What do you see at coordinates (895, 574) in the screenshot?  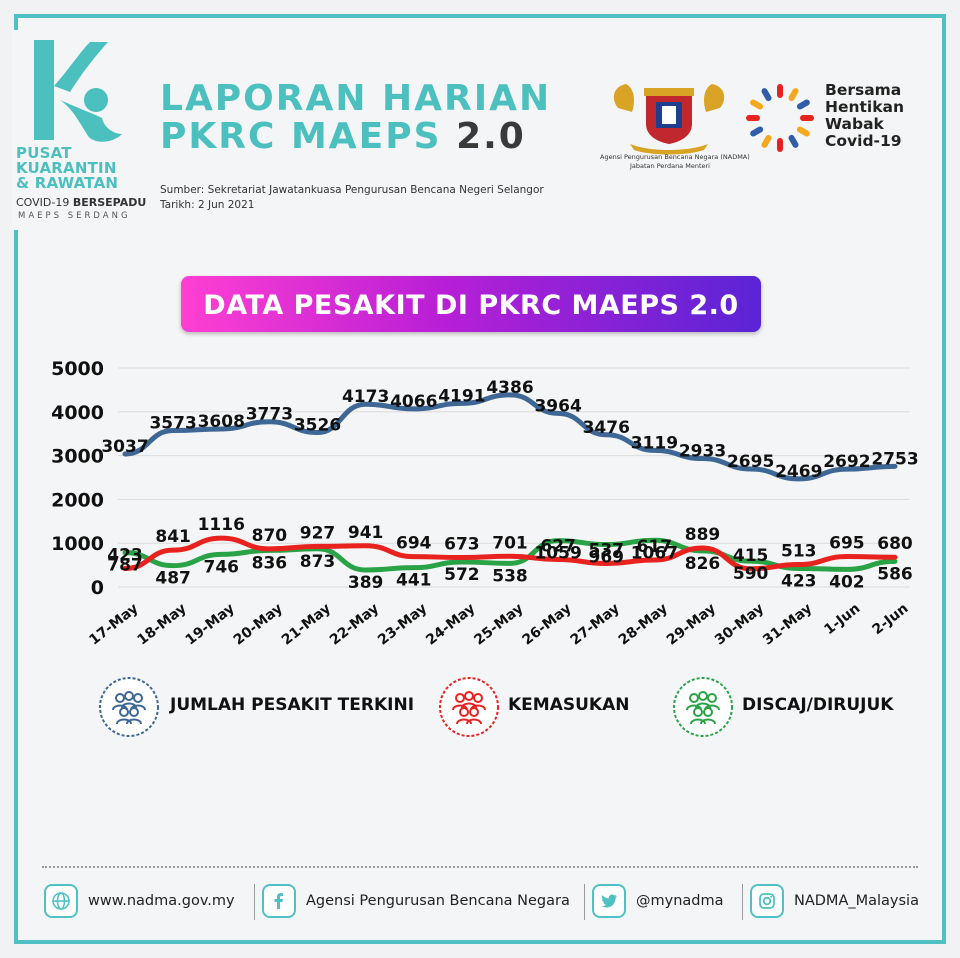 I see `data-label: 586` at bounding box center [895, 574].